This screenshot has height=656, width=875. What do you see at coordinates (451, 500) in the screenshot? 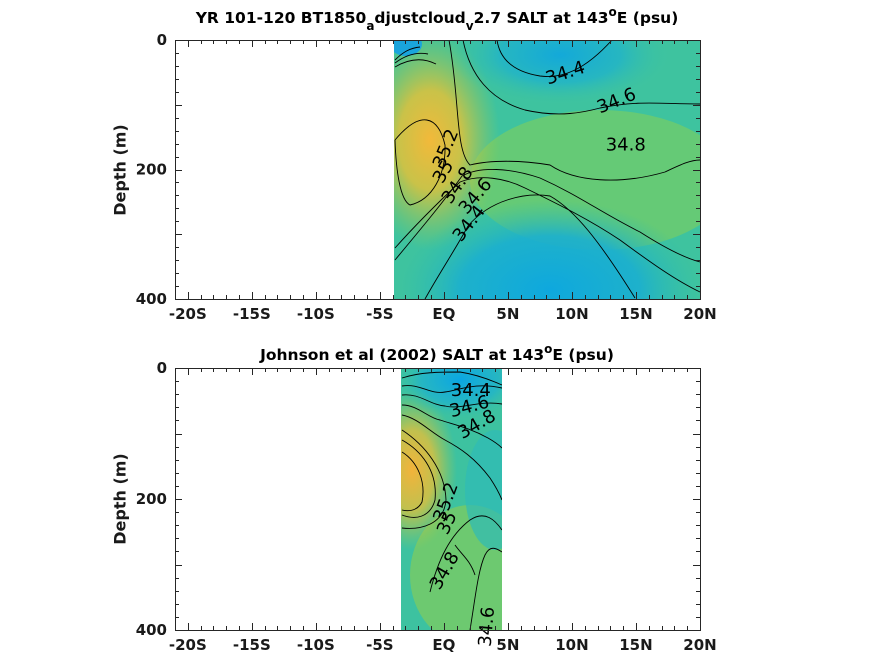
I see `salinity-field-bottom` at bounding box center [451, 500].